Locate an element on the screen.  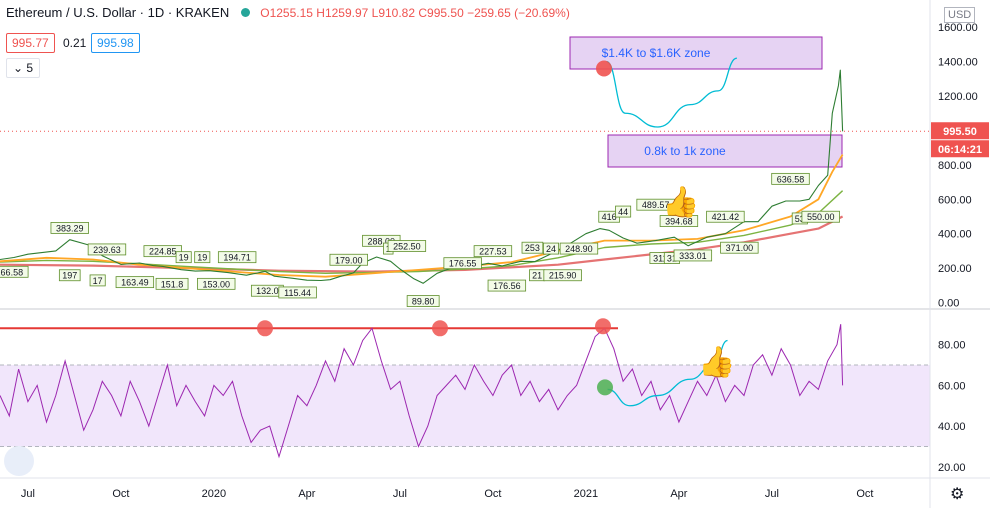
price-data-label: 151.8 is located at coordinates (172, 284).